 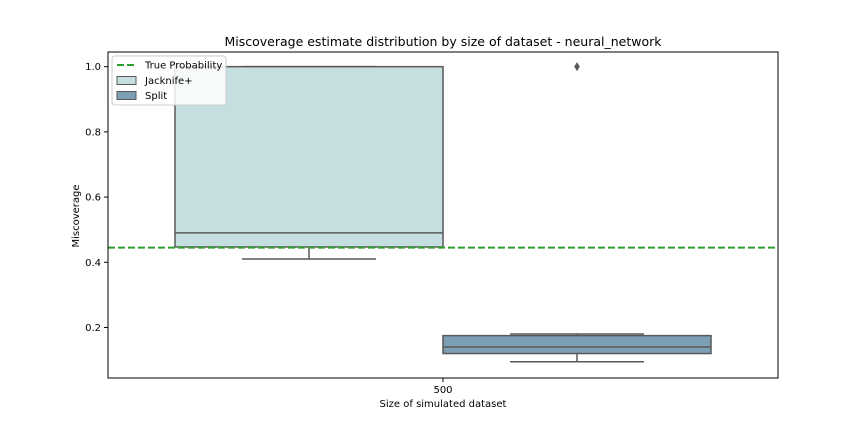 What do you see at coordinates (76, 215) in the screenshot?
I see `y-axis-label: Miscoverage` at bounding box center [76, 215].